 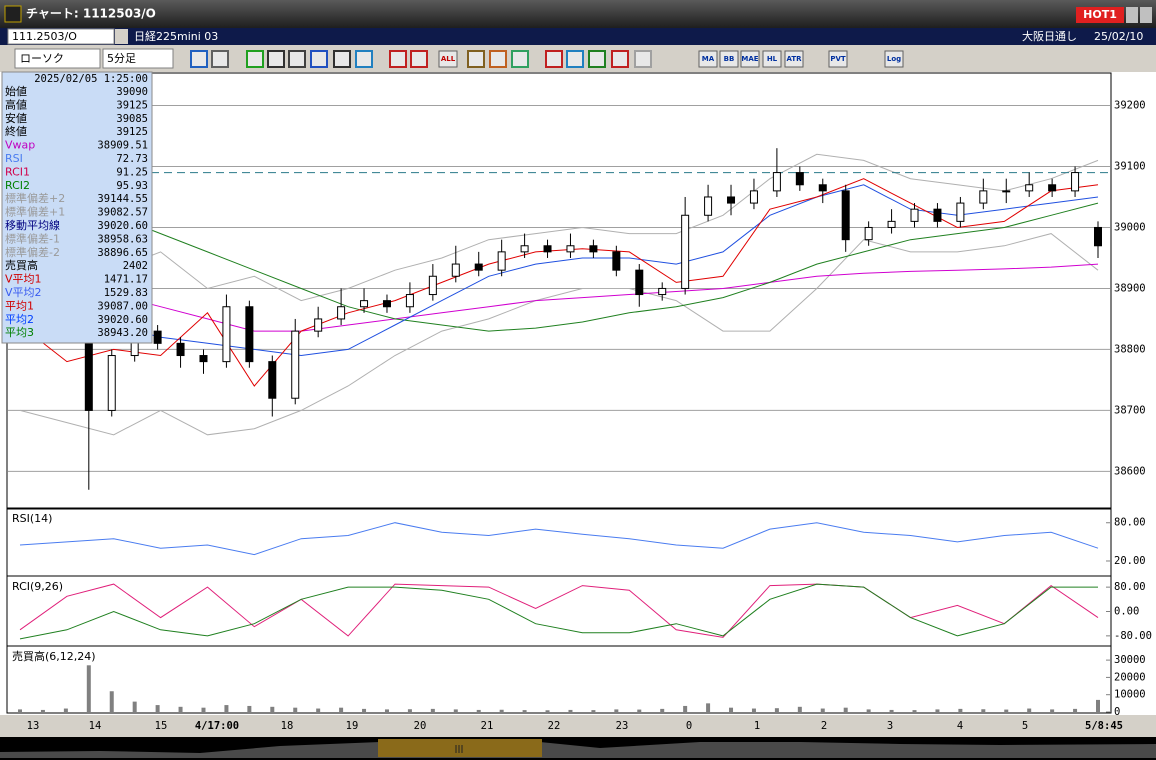 I want to click on info-value: 39087.00, so click(x=122, y=306).